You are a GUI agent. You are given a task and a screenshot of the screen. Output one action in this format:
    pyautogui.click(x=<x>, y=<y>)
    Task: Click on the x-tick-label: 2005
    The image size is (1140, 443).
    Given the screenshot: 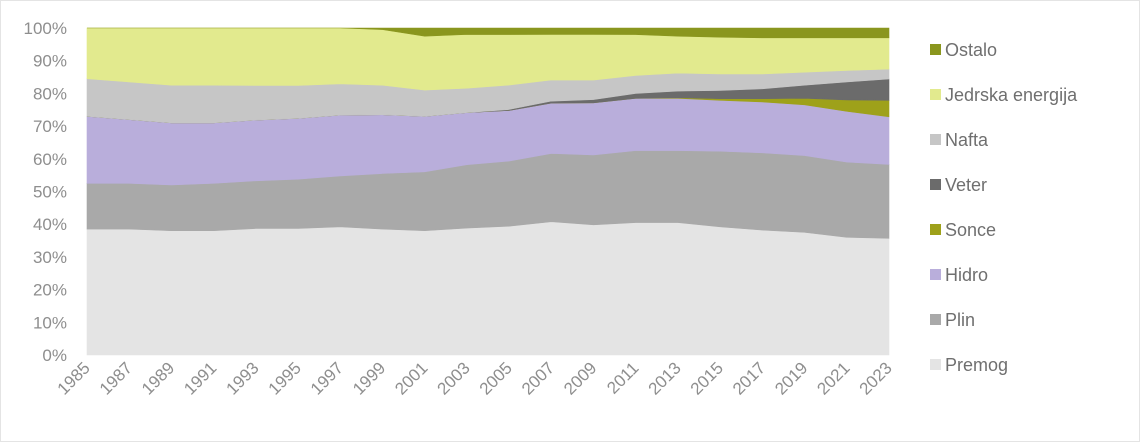 What is the action you would take?
    pyautogui.click(x=496, y=378)
    